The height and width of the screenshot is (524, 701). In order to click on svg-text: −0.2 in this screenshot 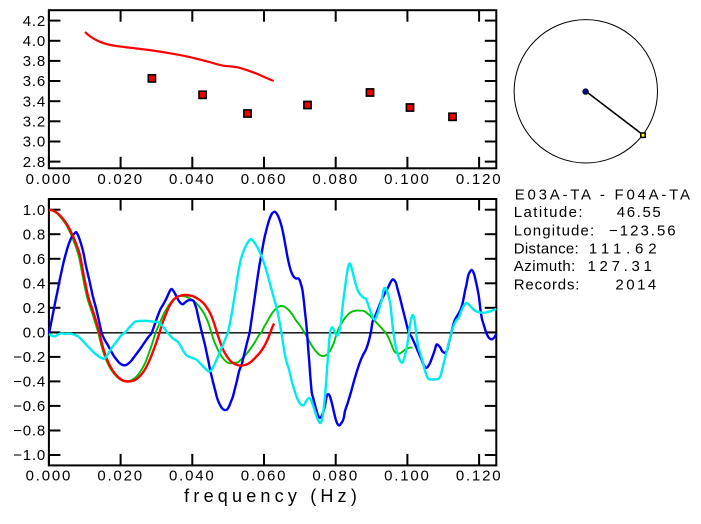, I will do `click(29, 357)`.